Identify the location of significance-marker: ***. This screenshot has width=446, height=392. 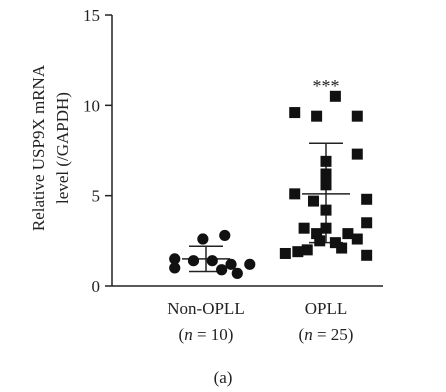
(326, 86).